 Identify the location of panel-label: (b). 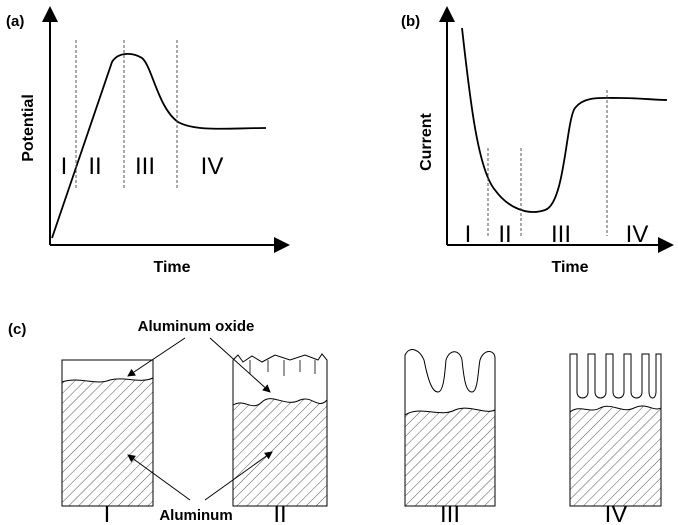
(410, 21).